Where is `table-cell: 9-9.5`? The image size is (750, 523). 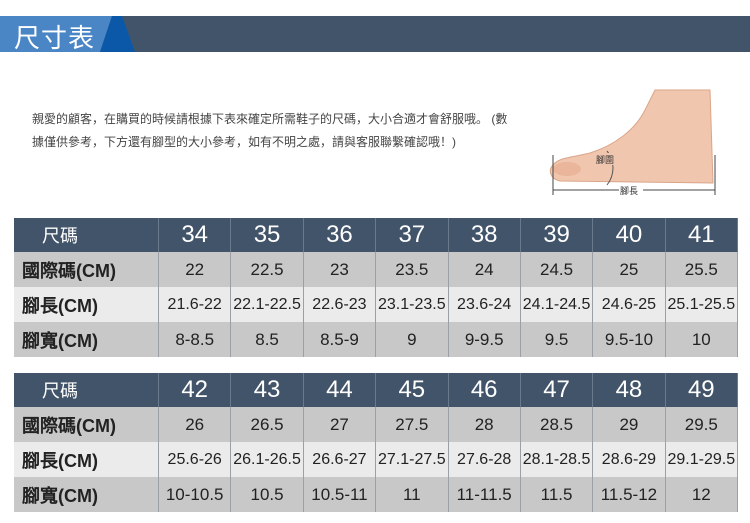
table-cell: 9-9.5 is located at coordinates (484, 339).